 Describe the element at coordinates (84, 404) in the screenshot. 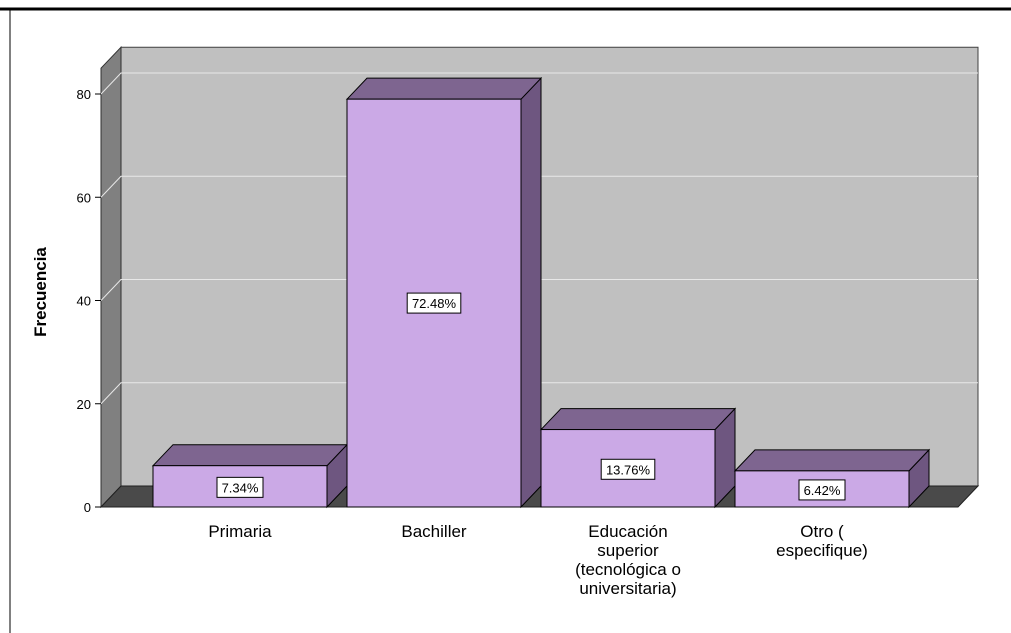

I see `y-tick-label: 20` at that location.